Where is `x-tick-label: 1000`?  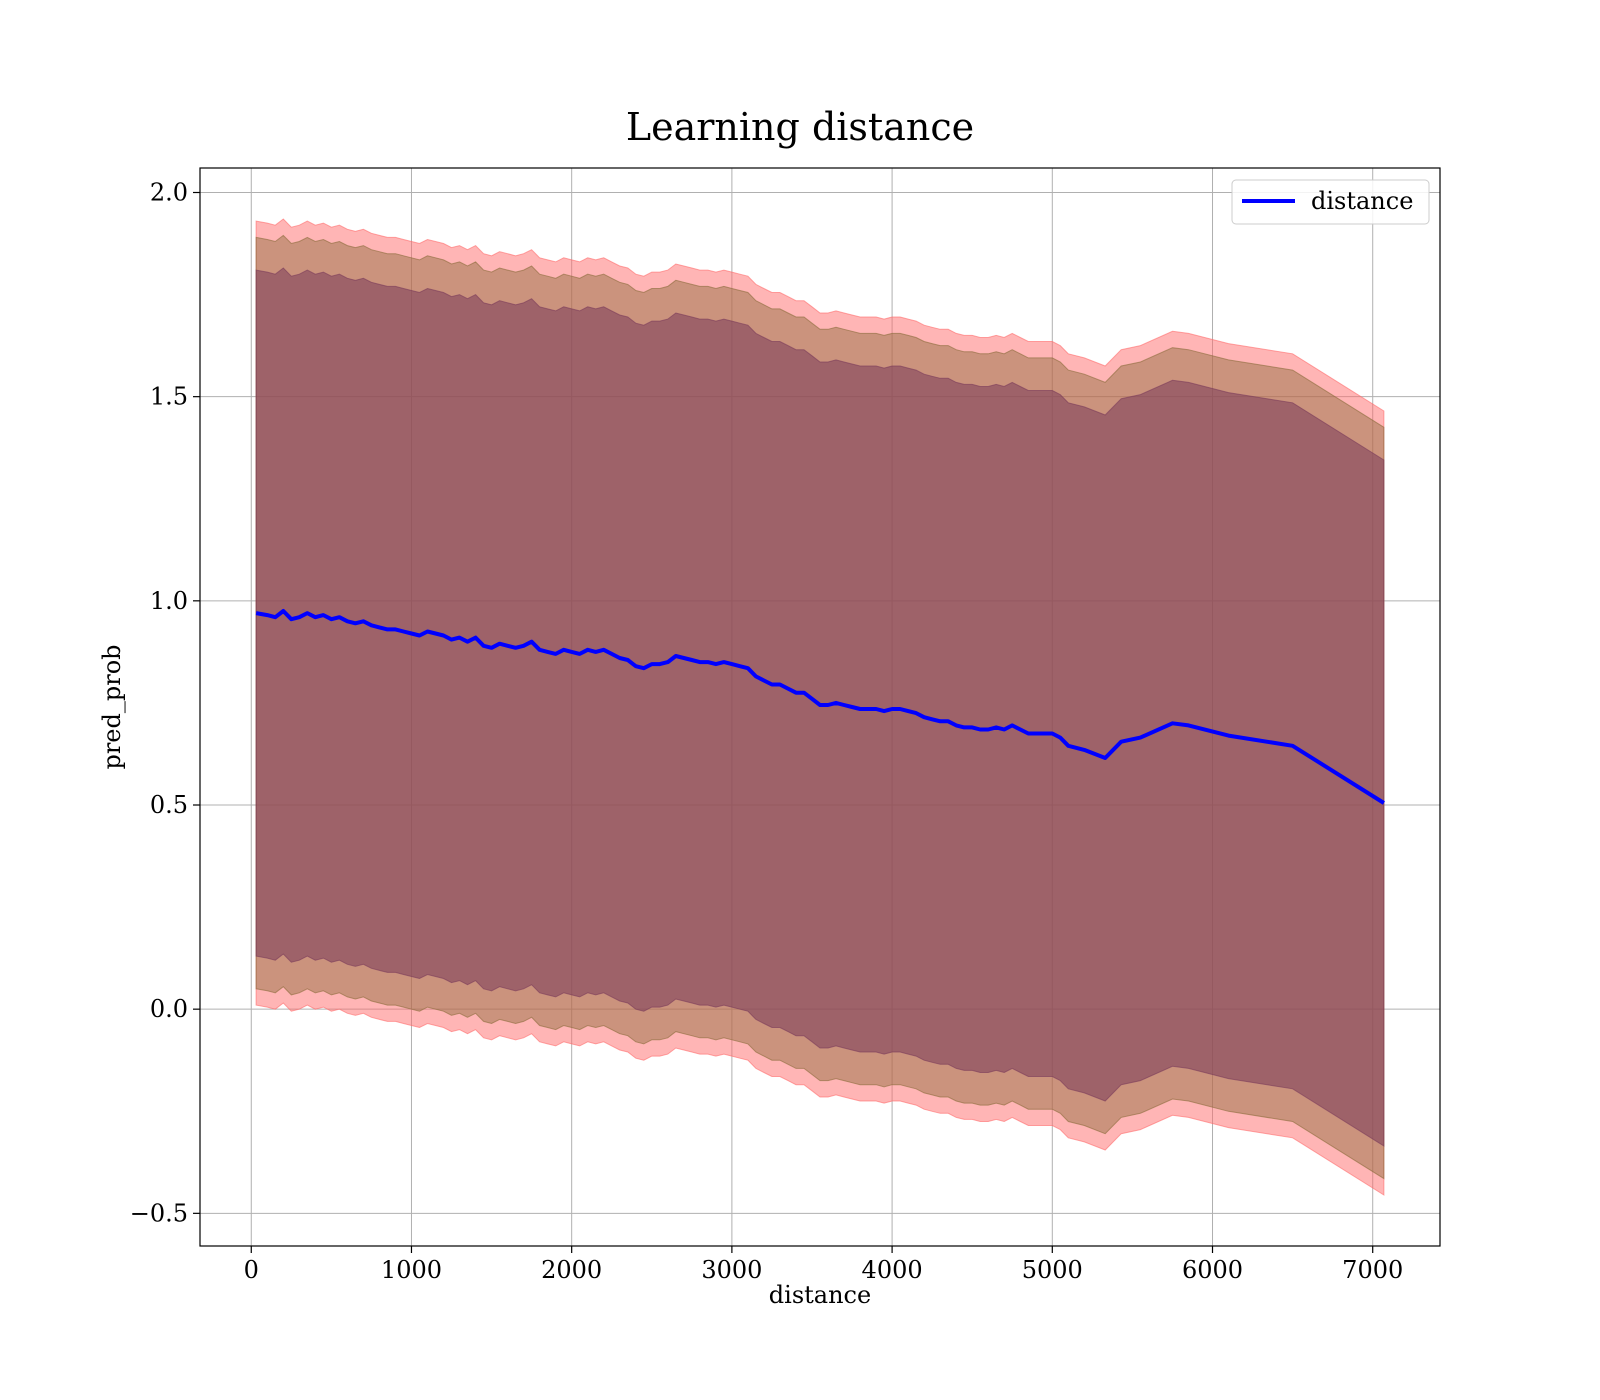
x-tick-label: 1000 is located at coordinates (411, 1270).